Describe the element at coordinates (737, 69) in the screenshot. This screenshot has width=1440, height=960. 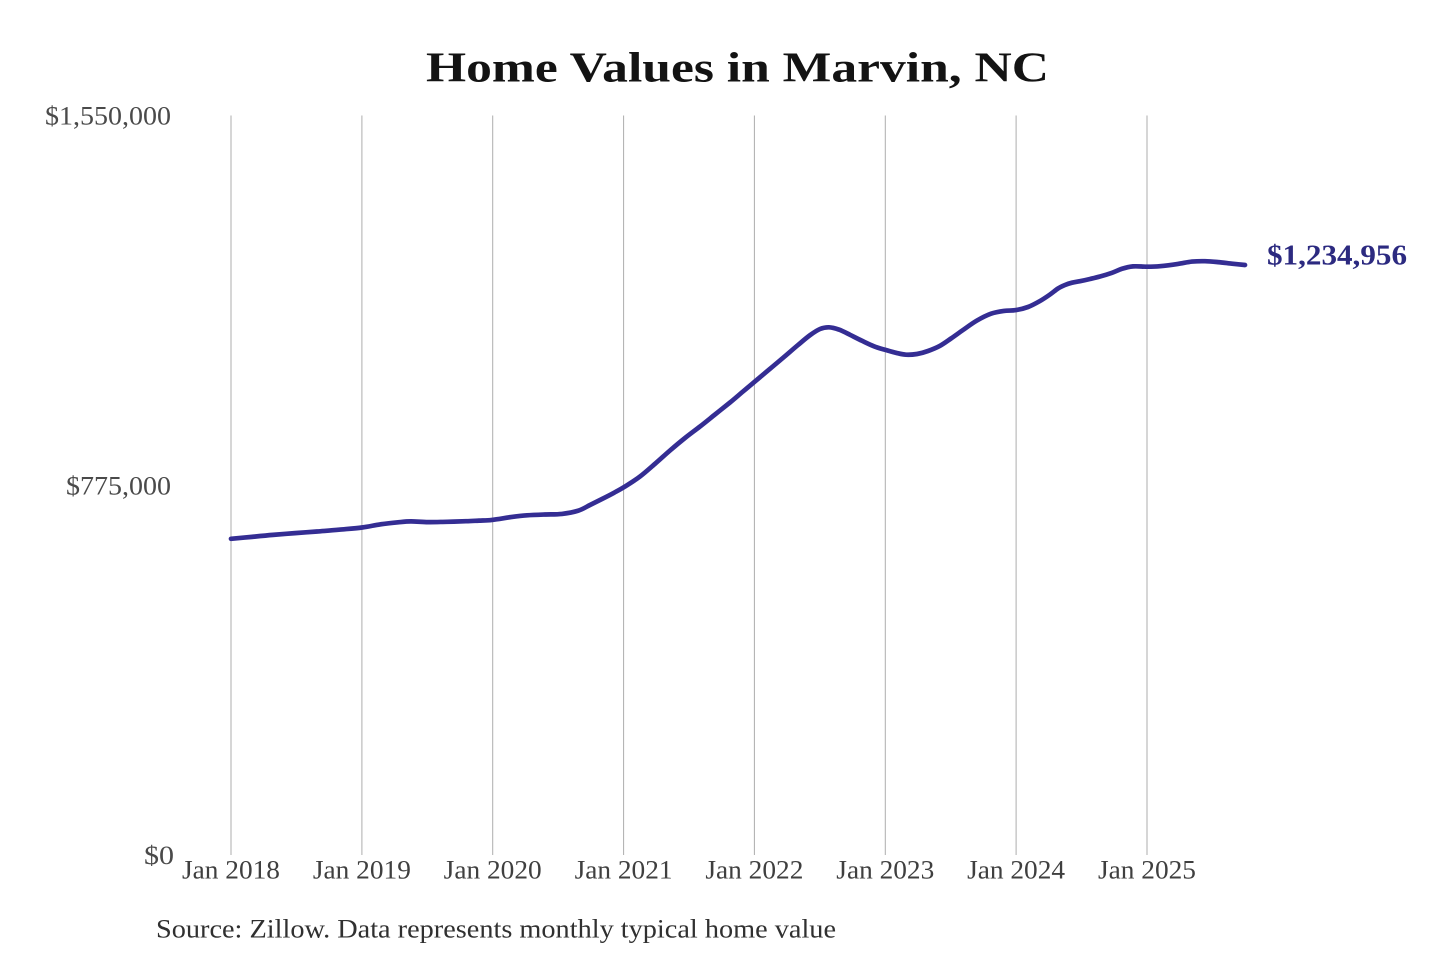
I see `svg-text: Home Values in Marvin, NC` at that location.